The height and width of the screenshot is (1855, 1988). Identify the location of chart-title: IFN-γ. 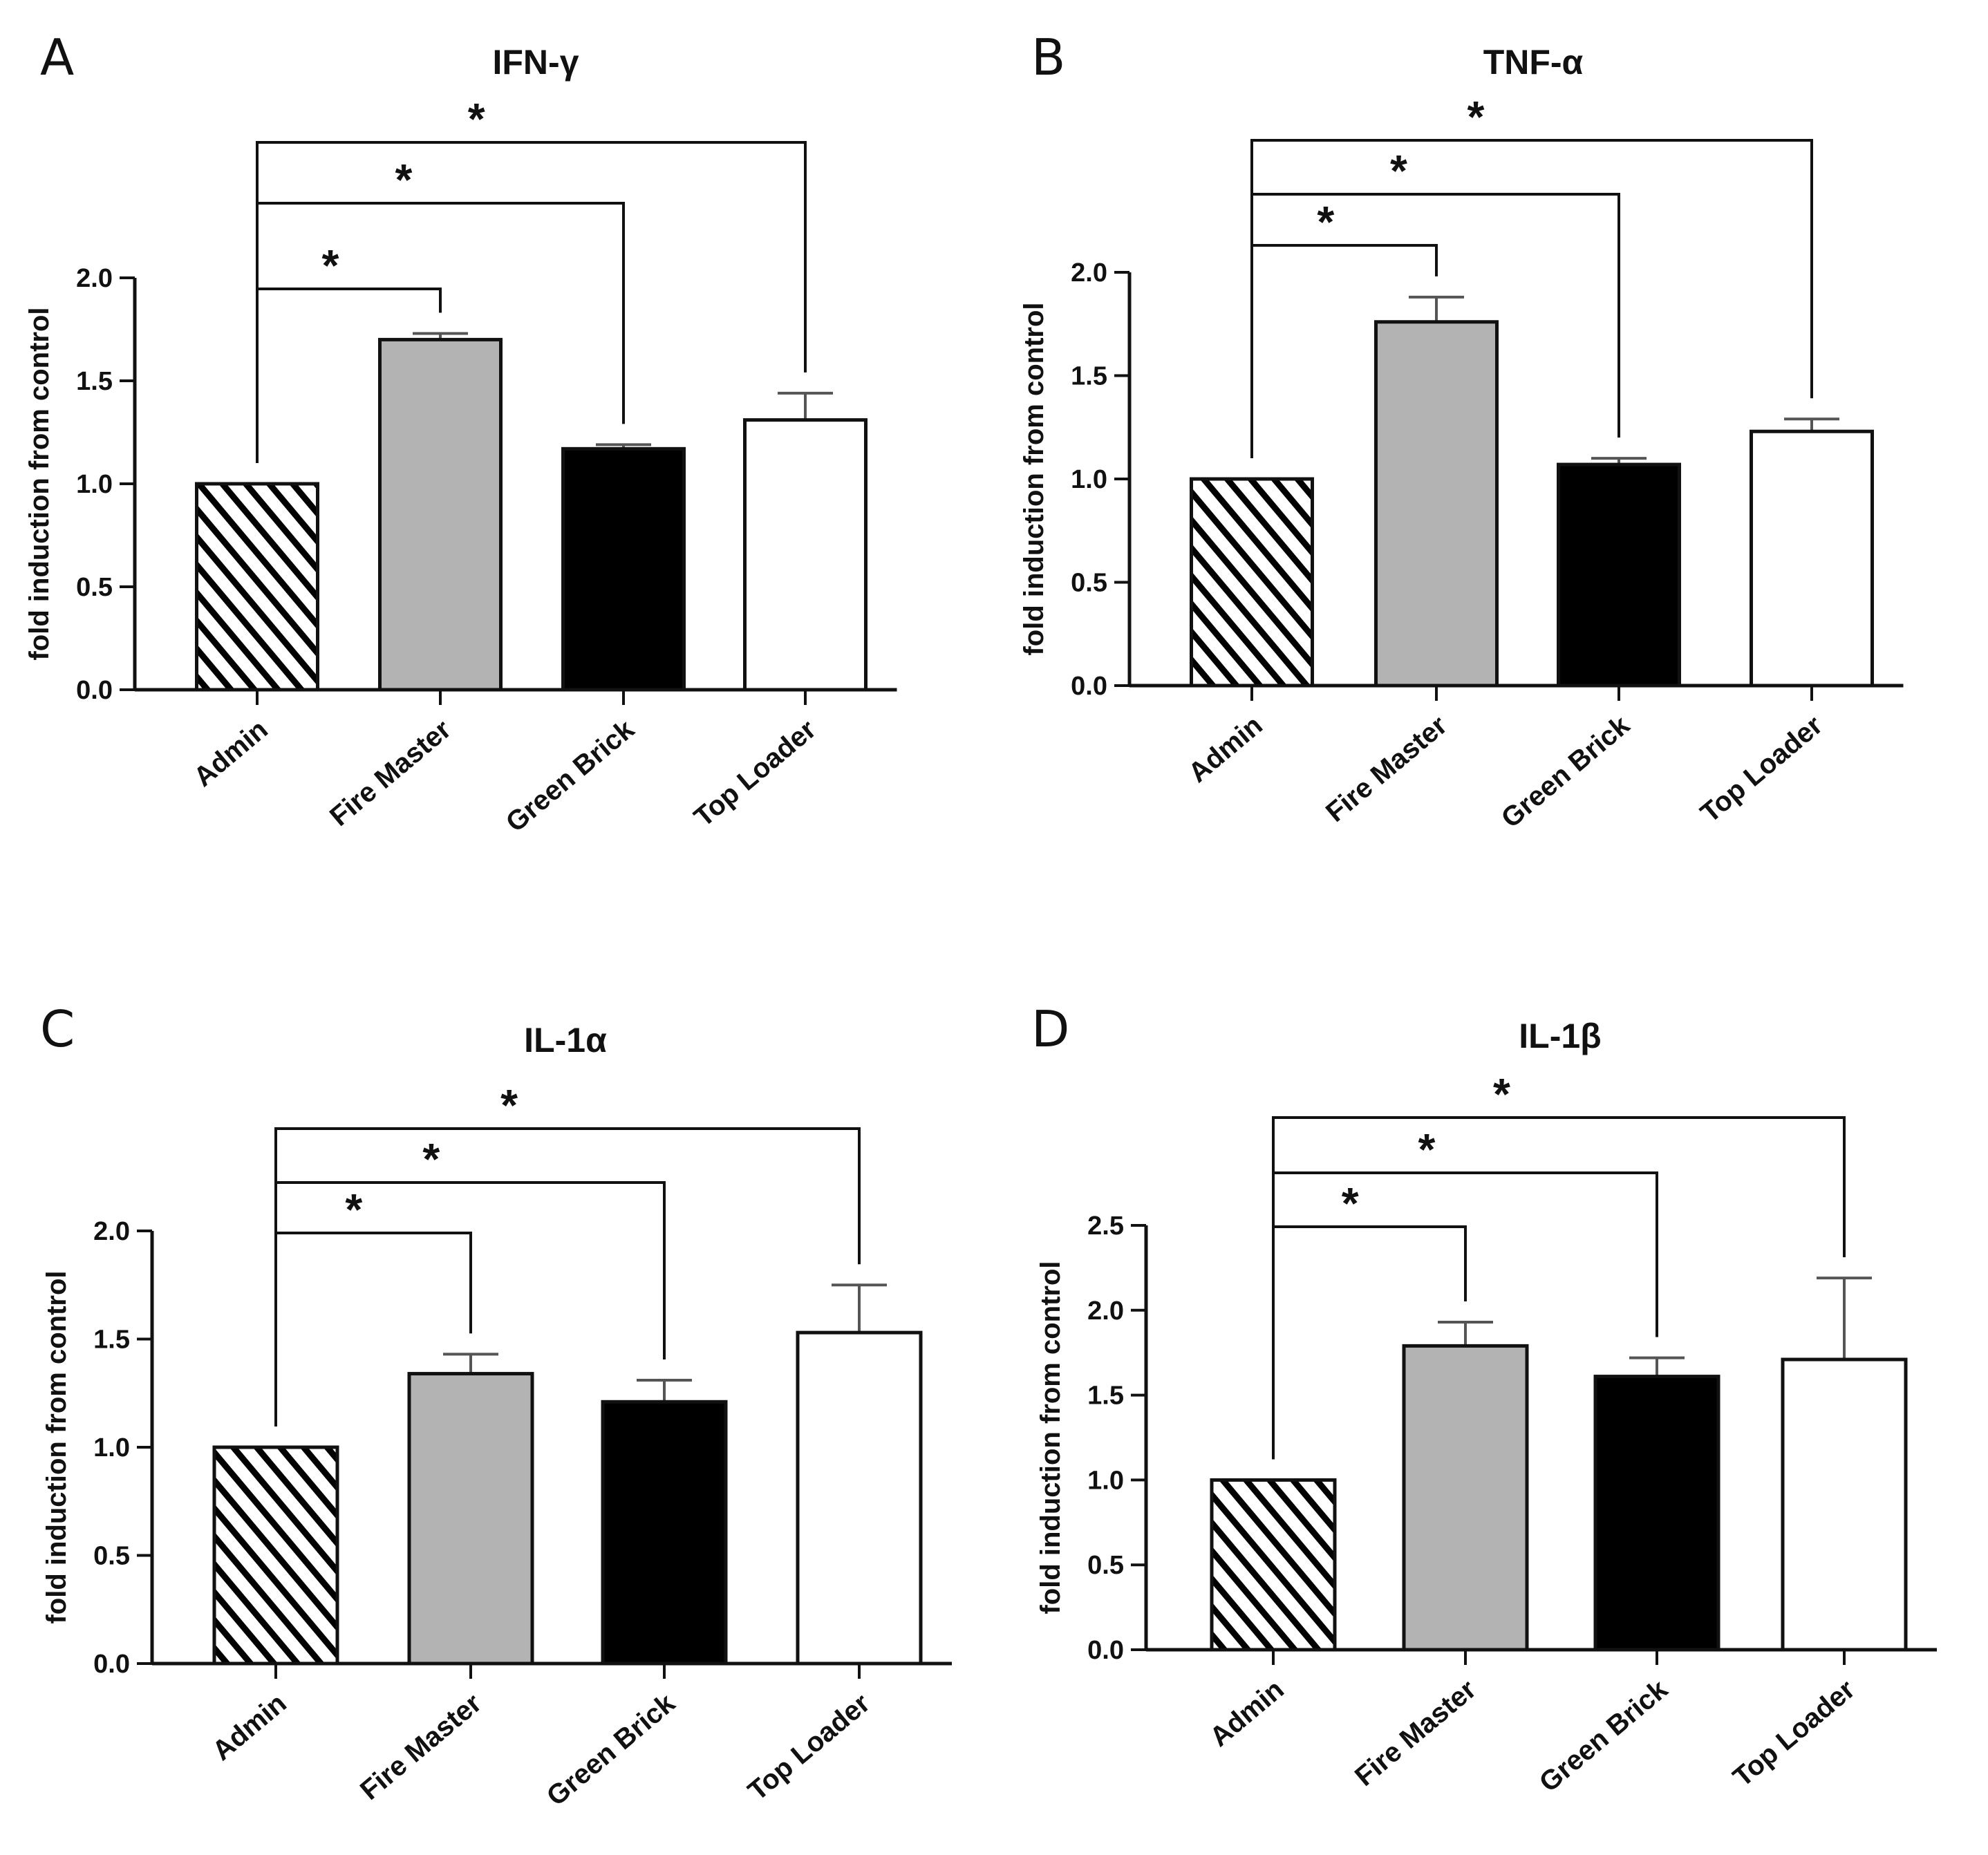
(536, 62).